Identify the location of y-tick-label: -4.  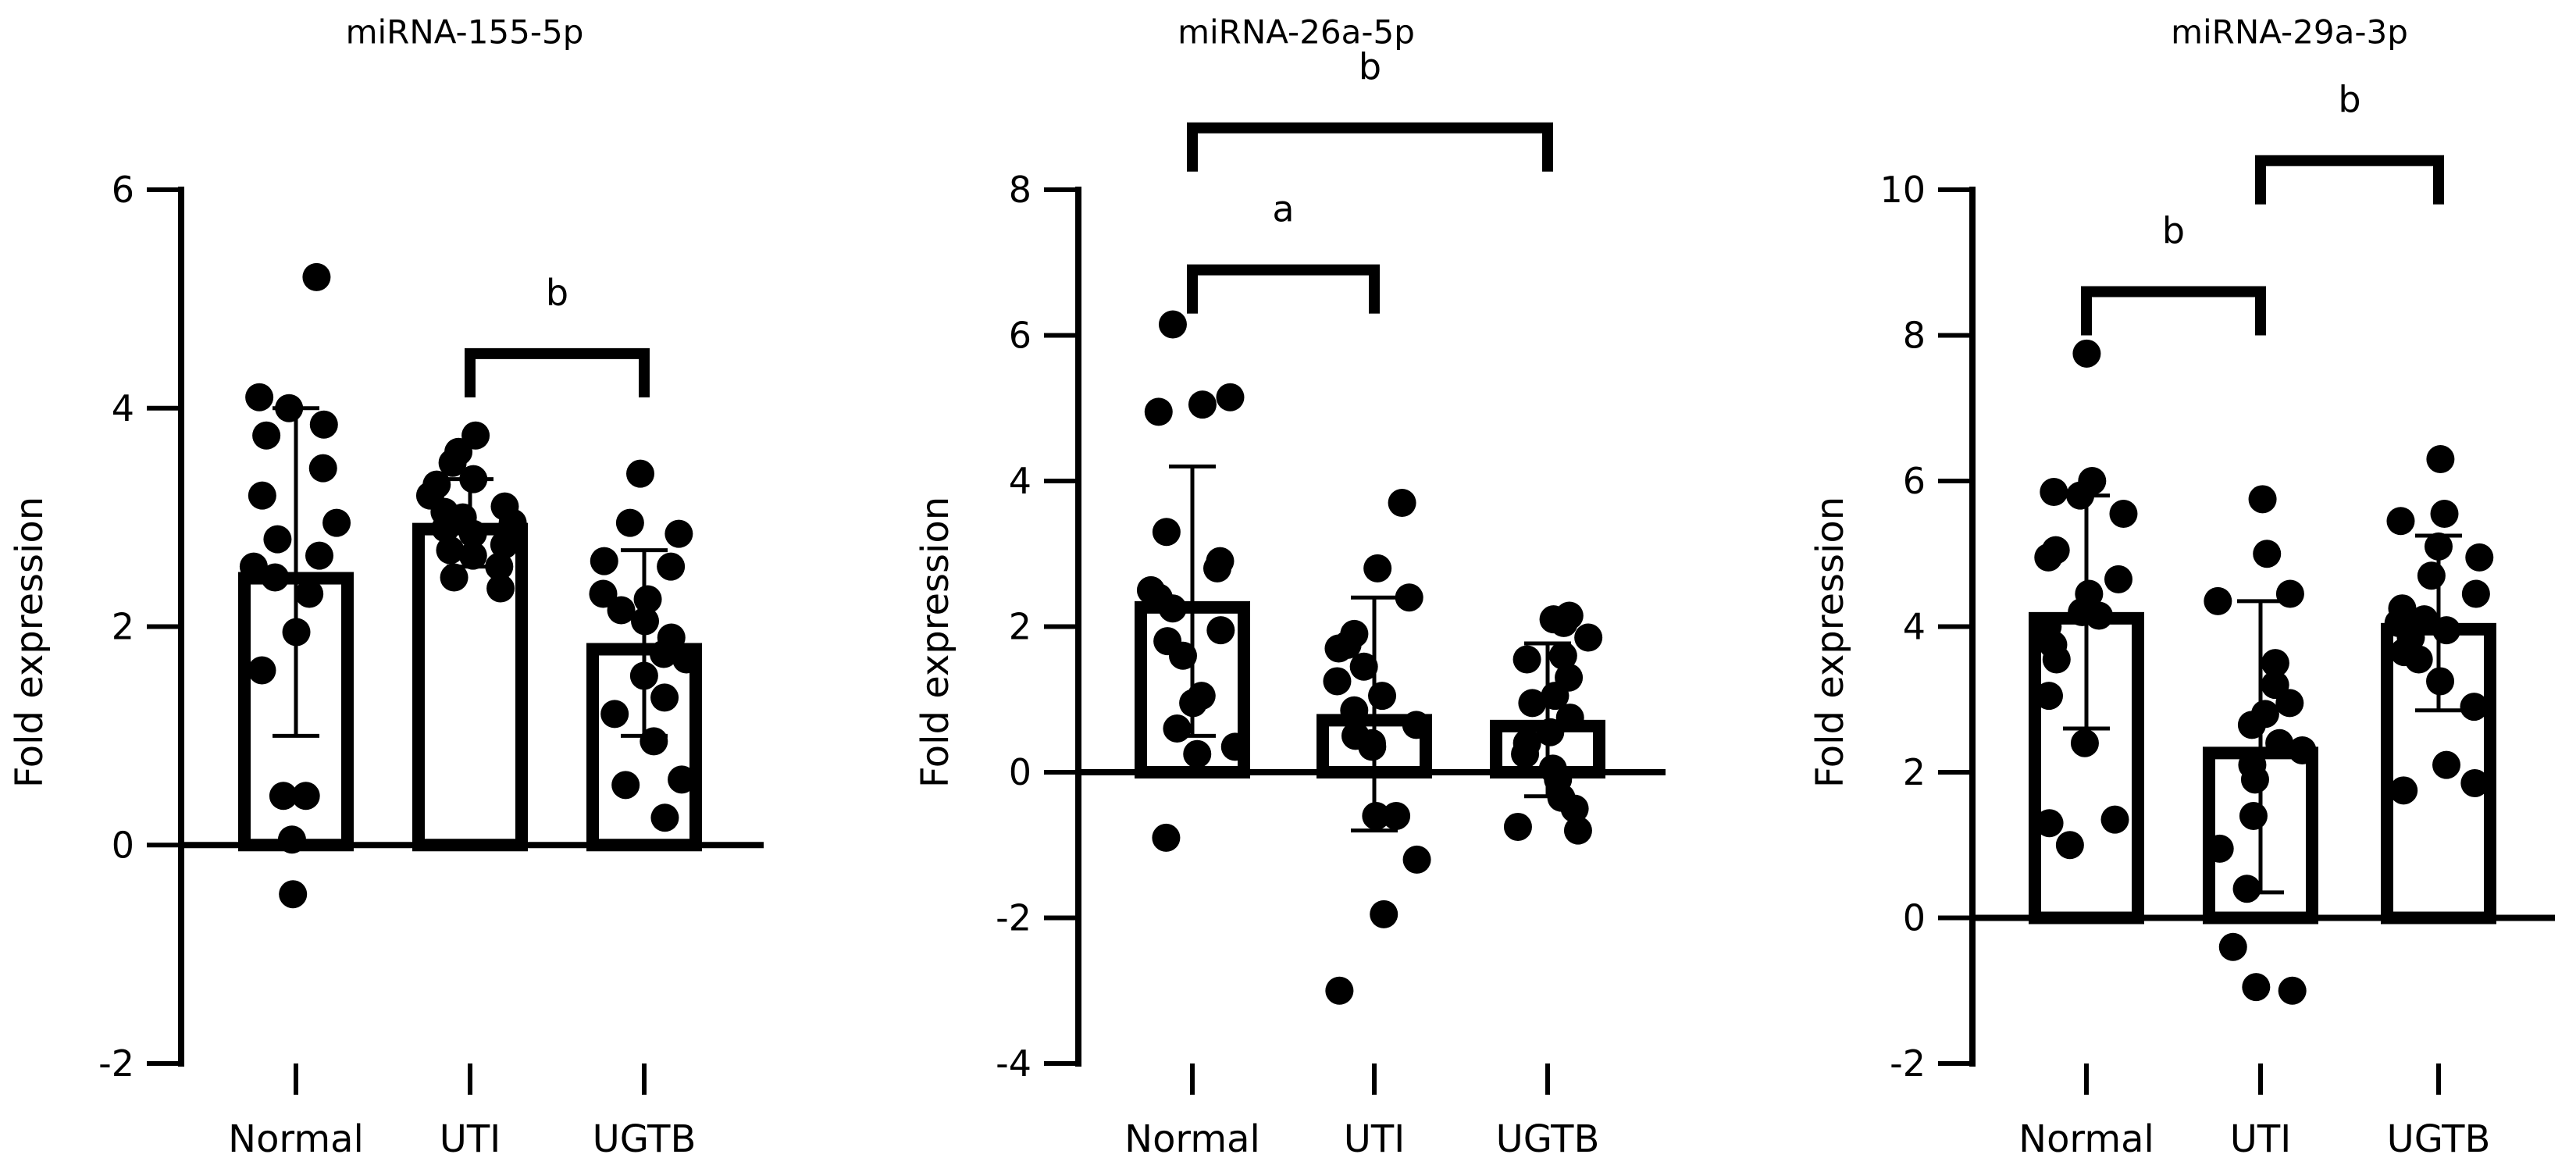
(1013, 1063).